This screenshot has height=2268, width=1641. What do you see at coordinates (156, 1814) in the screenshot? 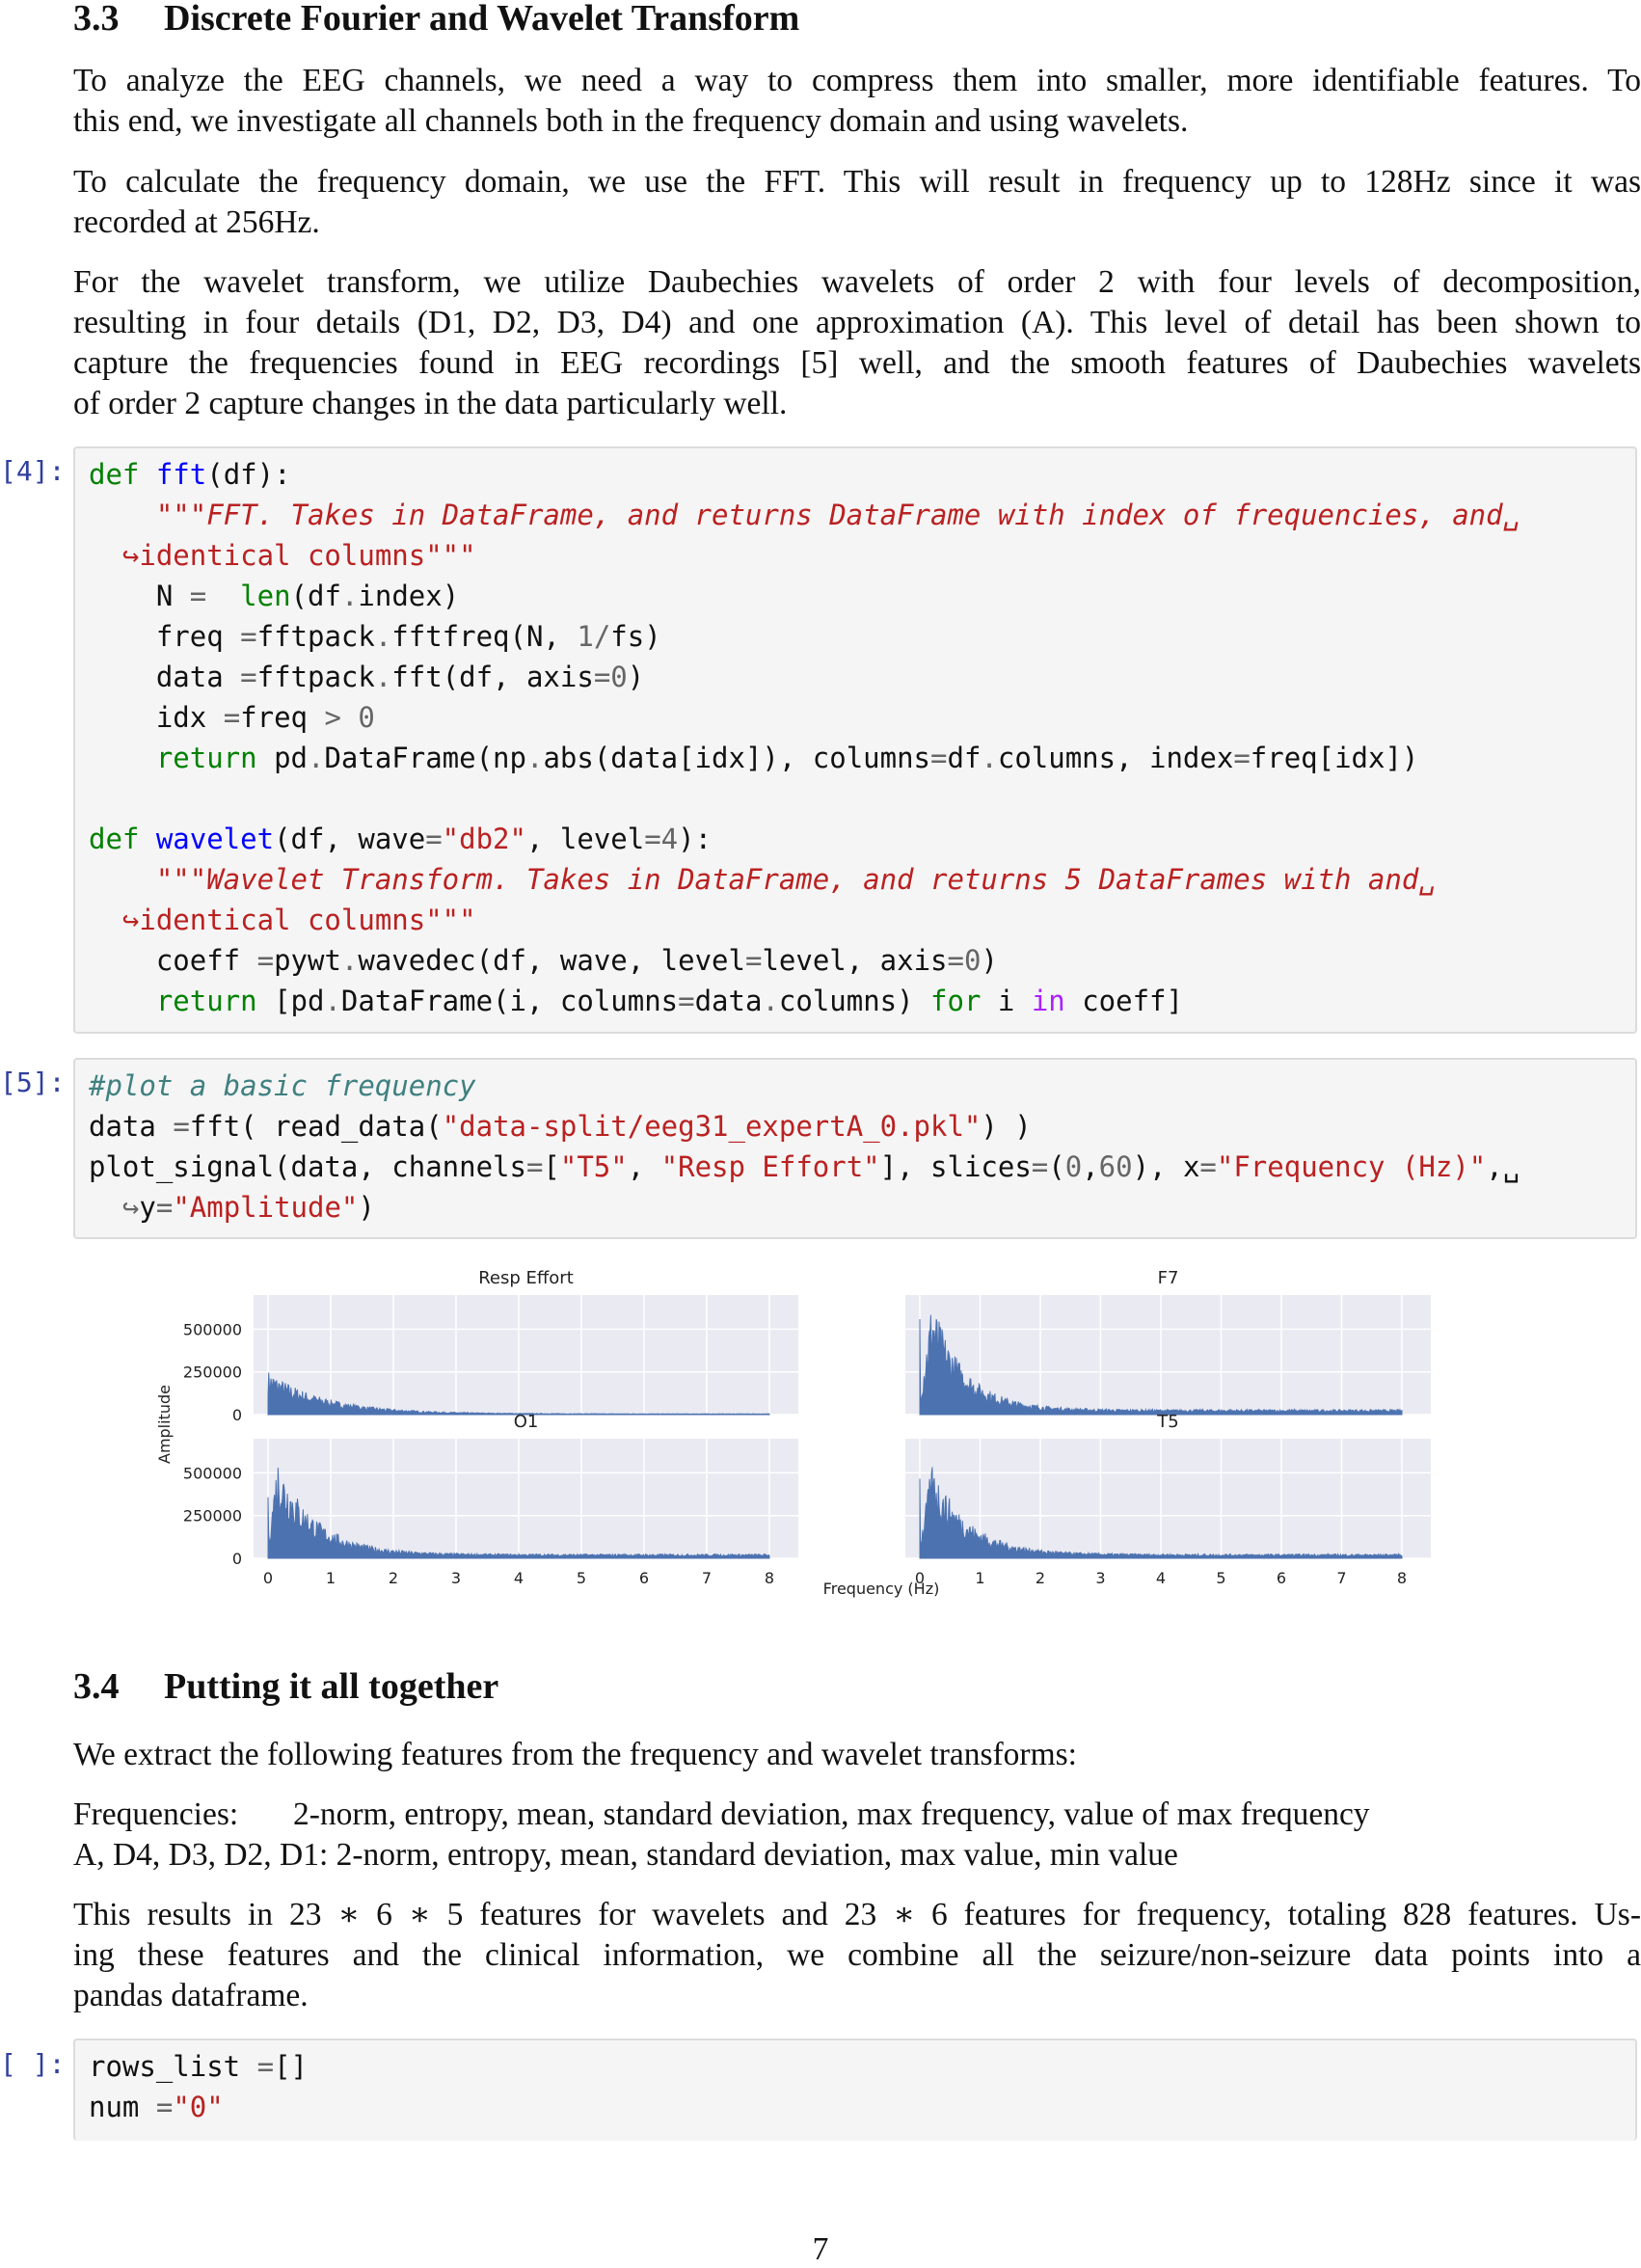
I see `feature-label: Frequencies:` at bounding box center [156, 1814].